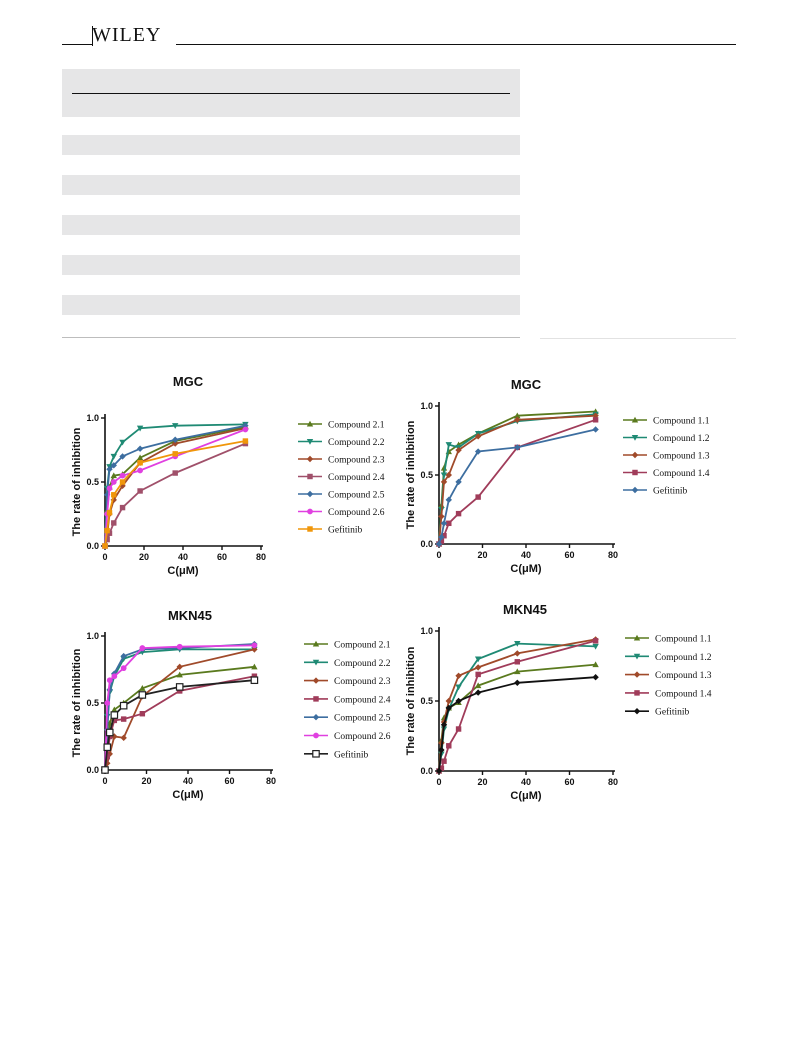  Describe the element at coordinates (291, 93) in the screenshot. I see `table-header-rule` at that location.